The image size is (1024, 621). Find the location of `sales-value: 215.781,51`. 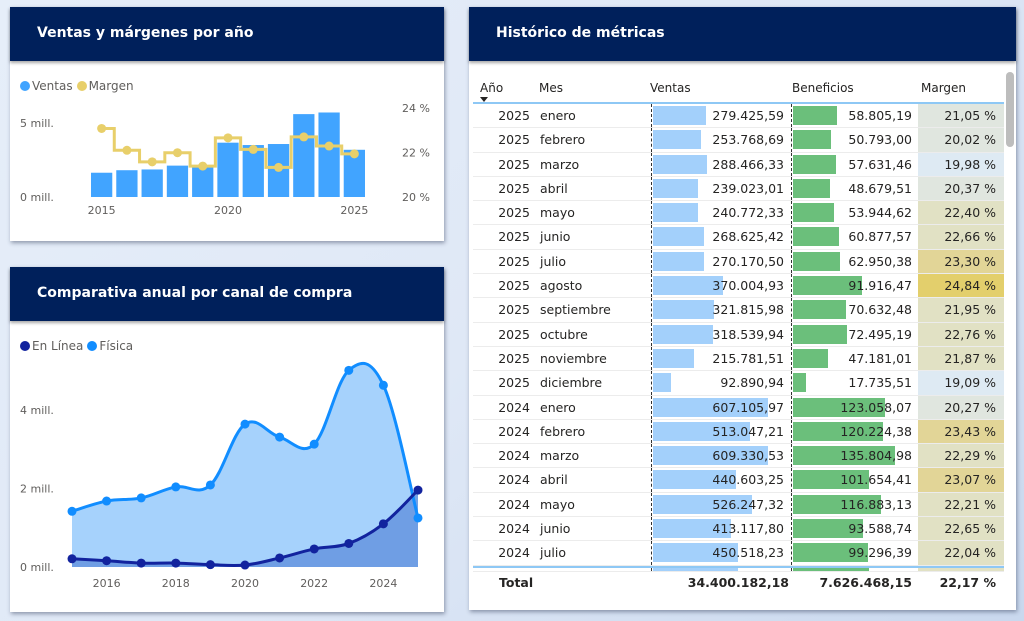

sales-value: 215.781,51 is located at coordinates (748, 358).